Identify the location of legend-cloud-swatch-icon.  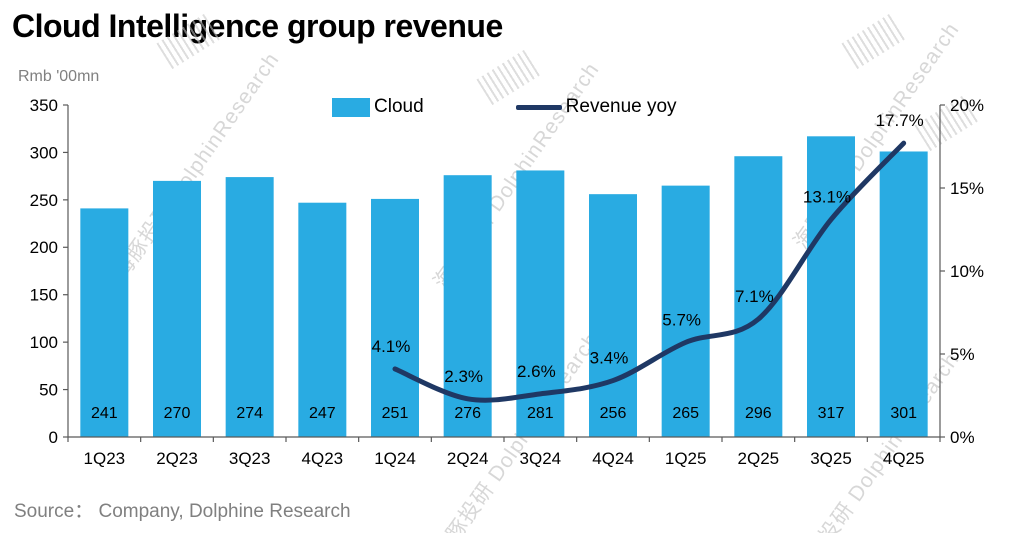
(351, 107).